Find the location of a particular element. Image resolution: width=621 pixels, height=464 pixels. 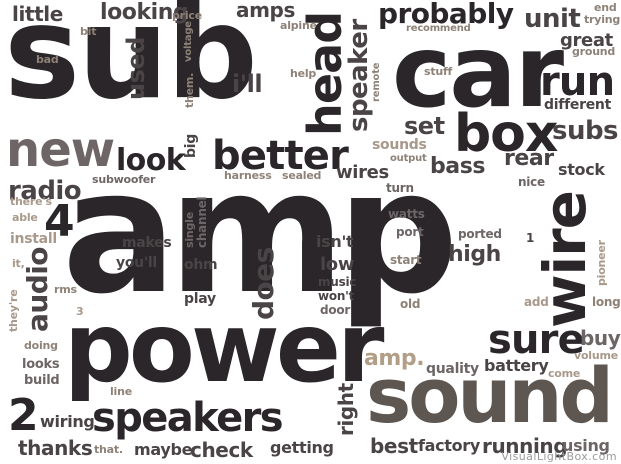

word-radio: radio is located at coordinates (45, 191).